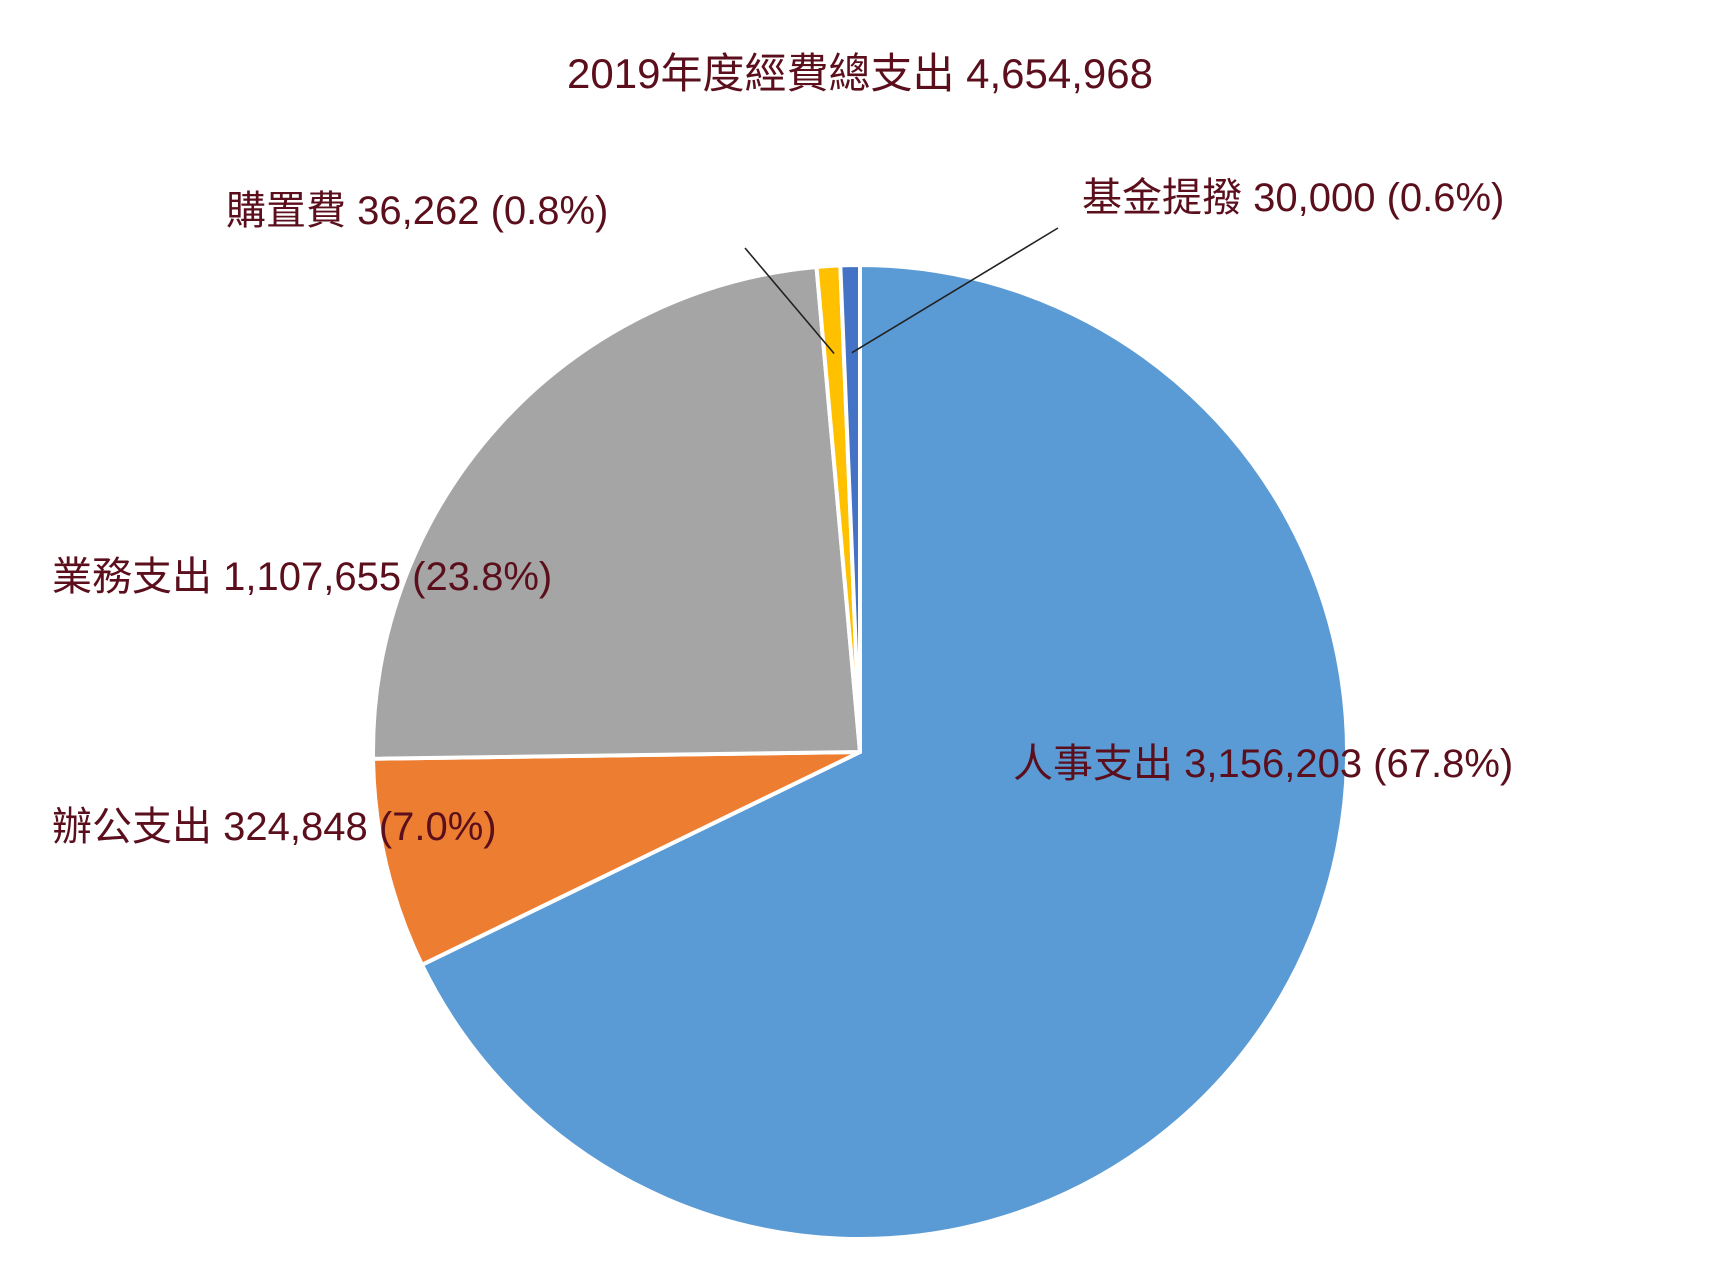  Describe the element at coordinates (274, 827) in the screenshot. I see `slice-label-1: 辦公支出 324,848 (7.0%)` at that location.